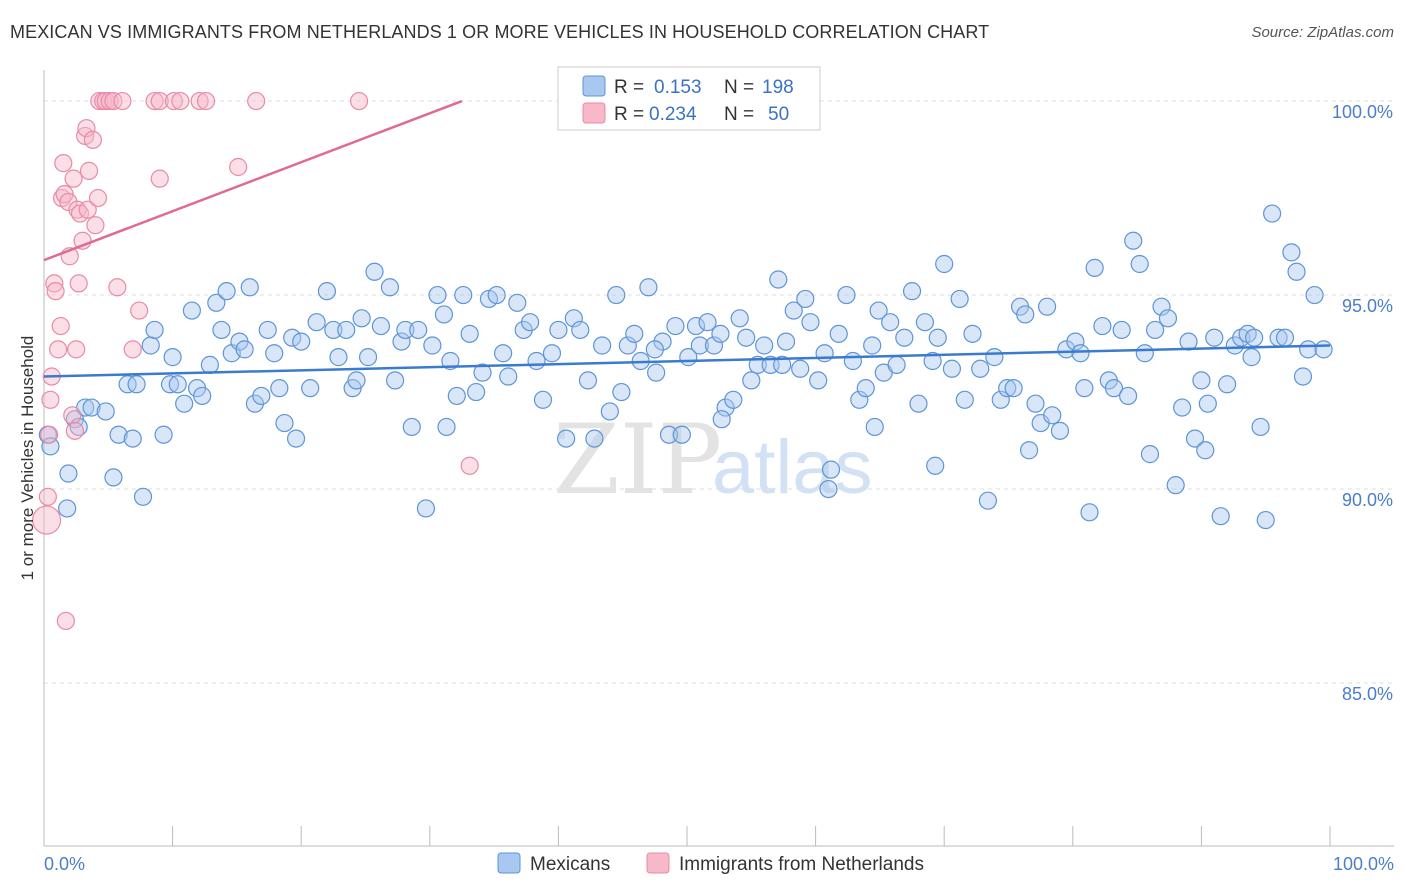  I want to click on bottom-legend-label-netherlands: Immigrants from Netherlands, so click(801, 864).